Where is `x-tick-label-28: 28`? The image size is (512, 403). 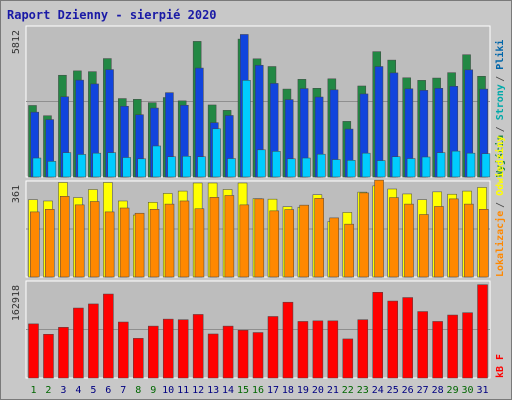
x-tick-label-28: 28 is located at coordinates (438, 390).